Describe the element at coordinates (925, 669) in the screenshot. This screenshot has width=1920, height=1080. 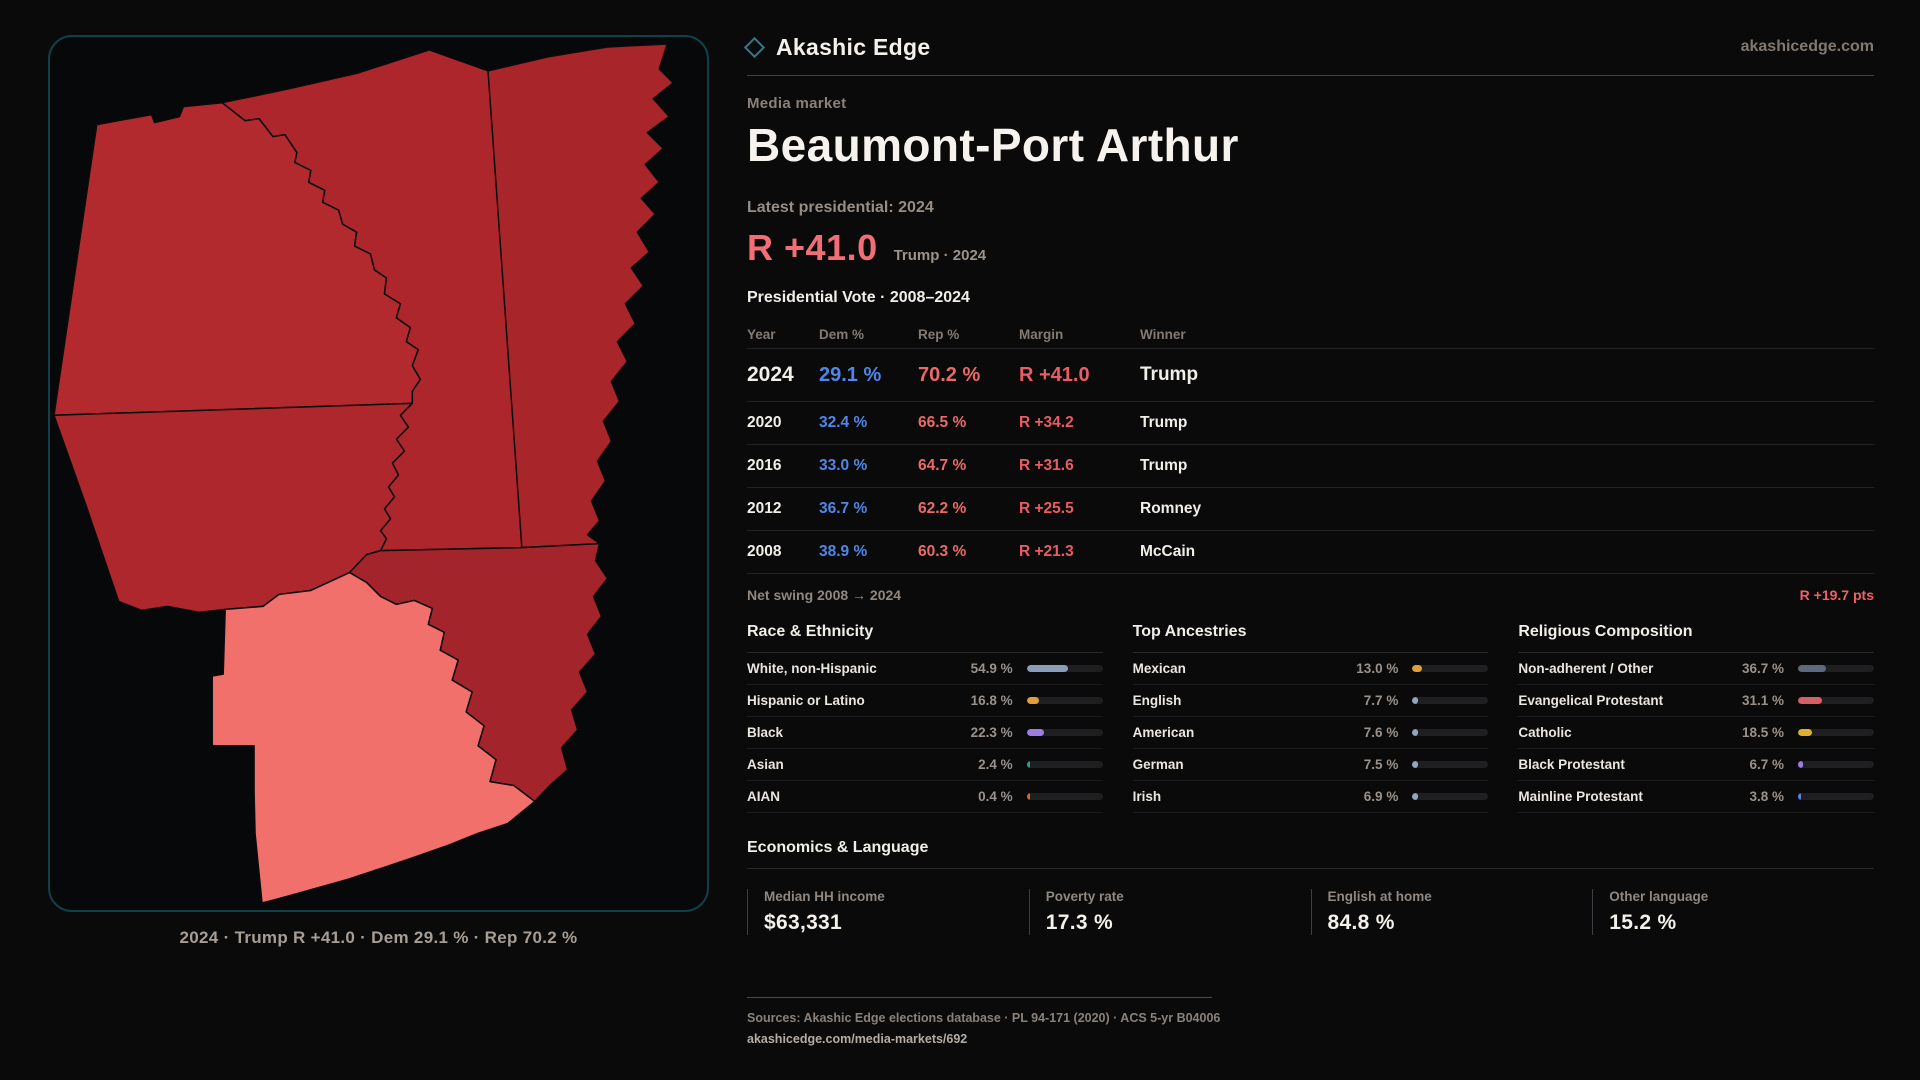
I see `demo-row: White, non-Hispanic 54.9 %` at that location.